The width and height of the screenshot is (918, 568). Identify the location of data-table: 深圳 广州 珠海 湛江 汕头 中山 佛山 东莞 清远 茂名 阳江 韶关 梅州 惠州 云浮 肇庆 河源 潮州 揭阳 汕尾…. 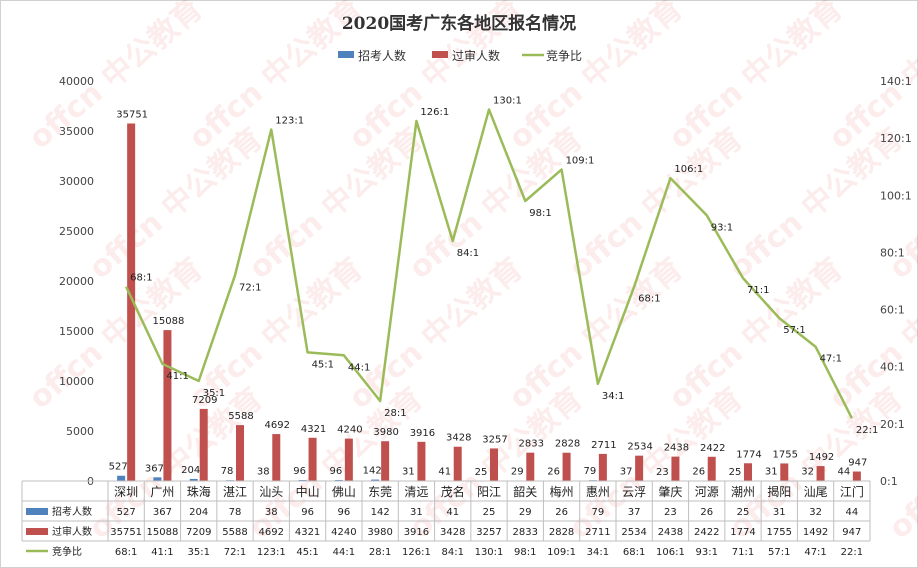
(446, 519).